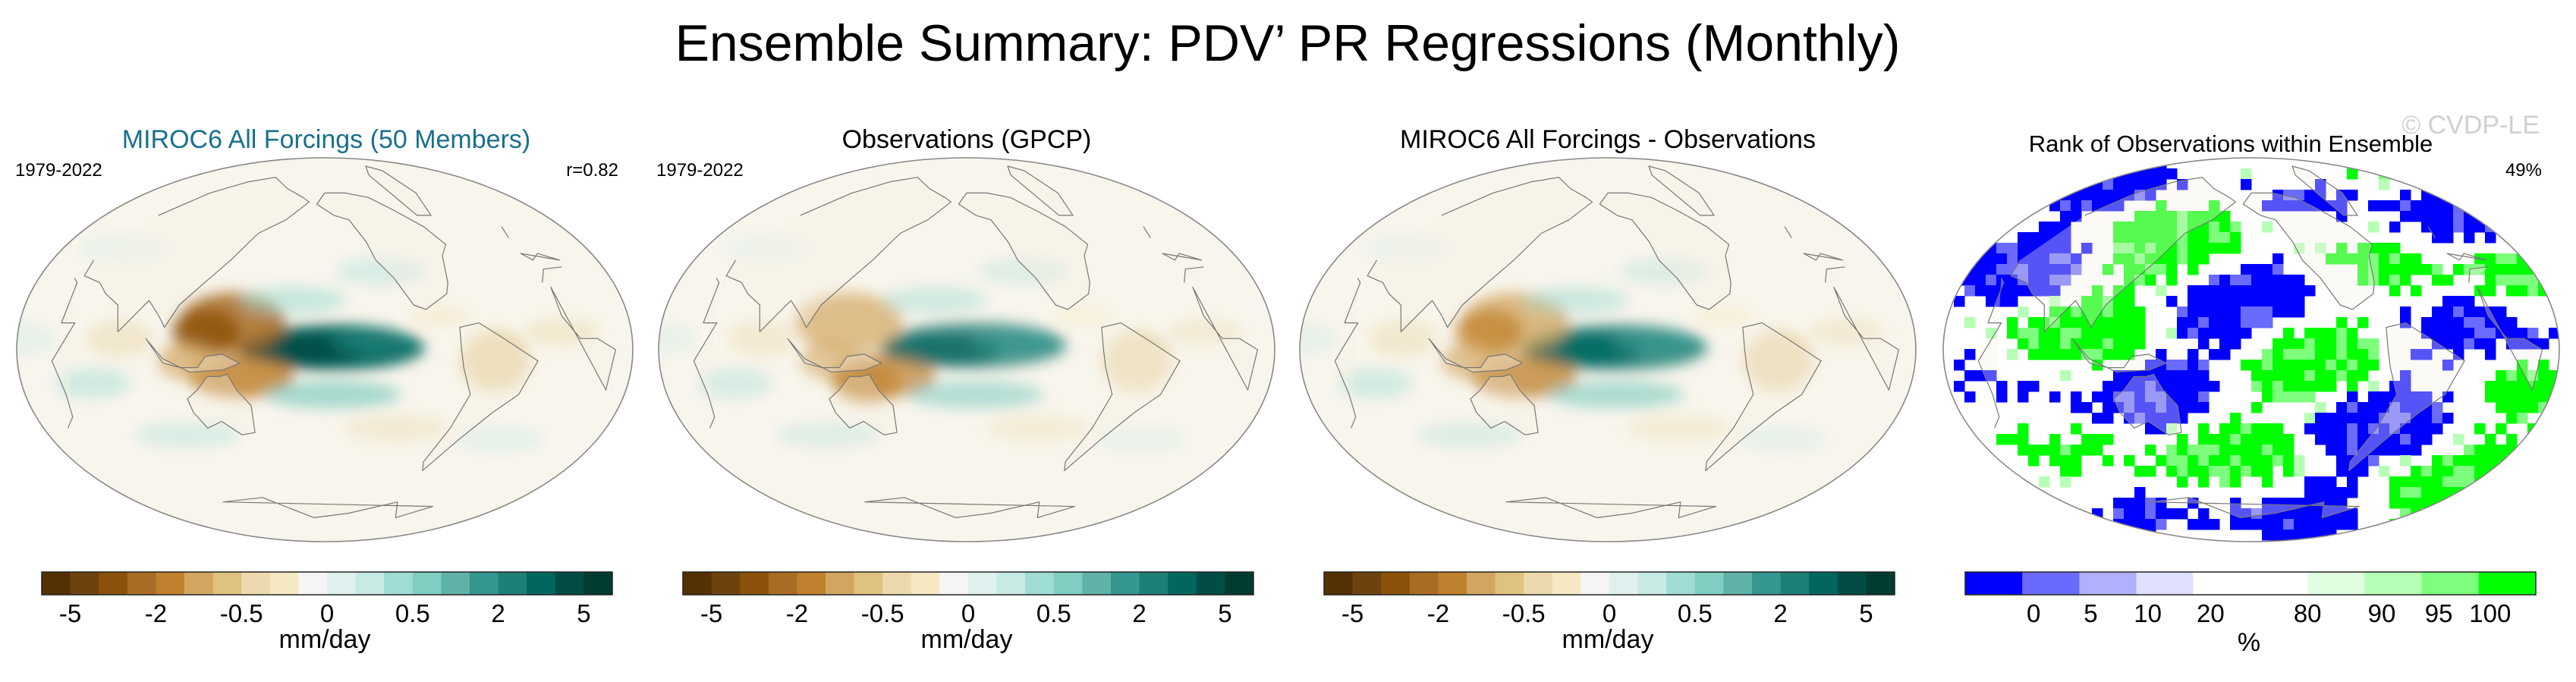 This screenshot has height=682, width=2576. What do you see at coordinates (1665, 251) in the screenshot?
I see `coastline-north-america` at bounding box center [1665, 251].